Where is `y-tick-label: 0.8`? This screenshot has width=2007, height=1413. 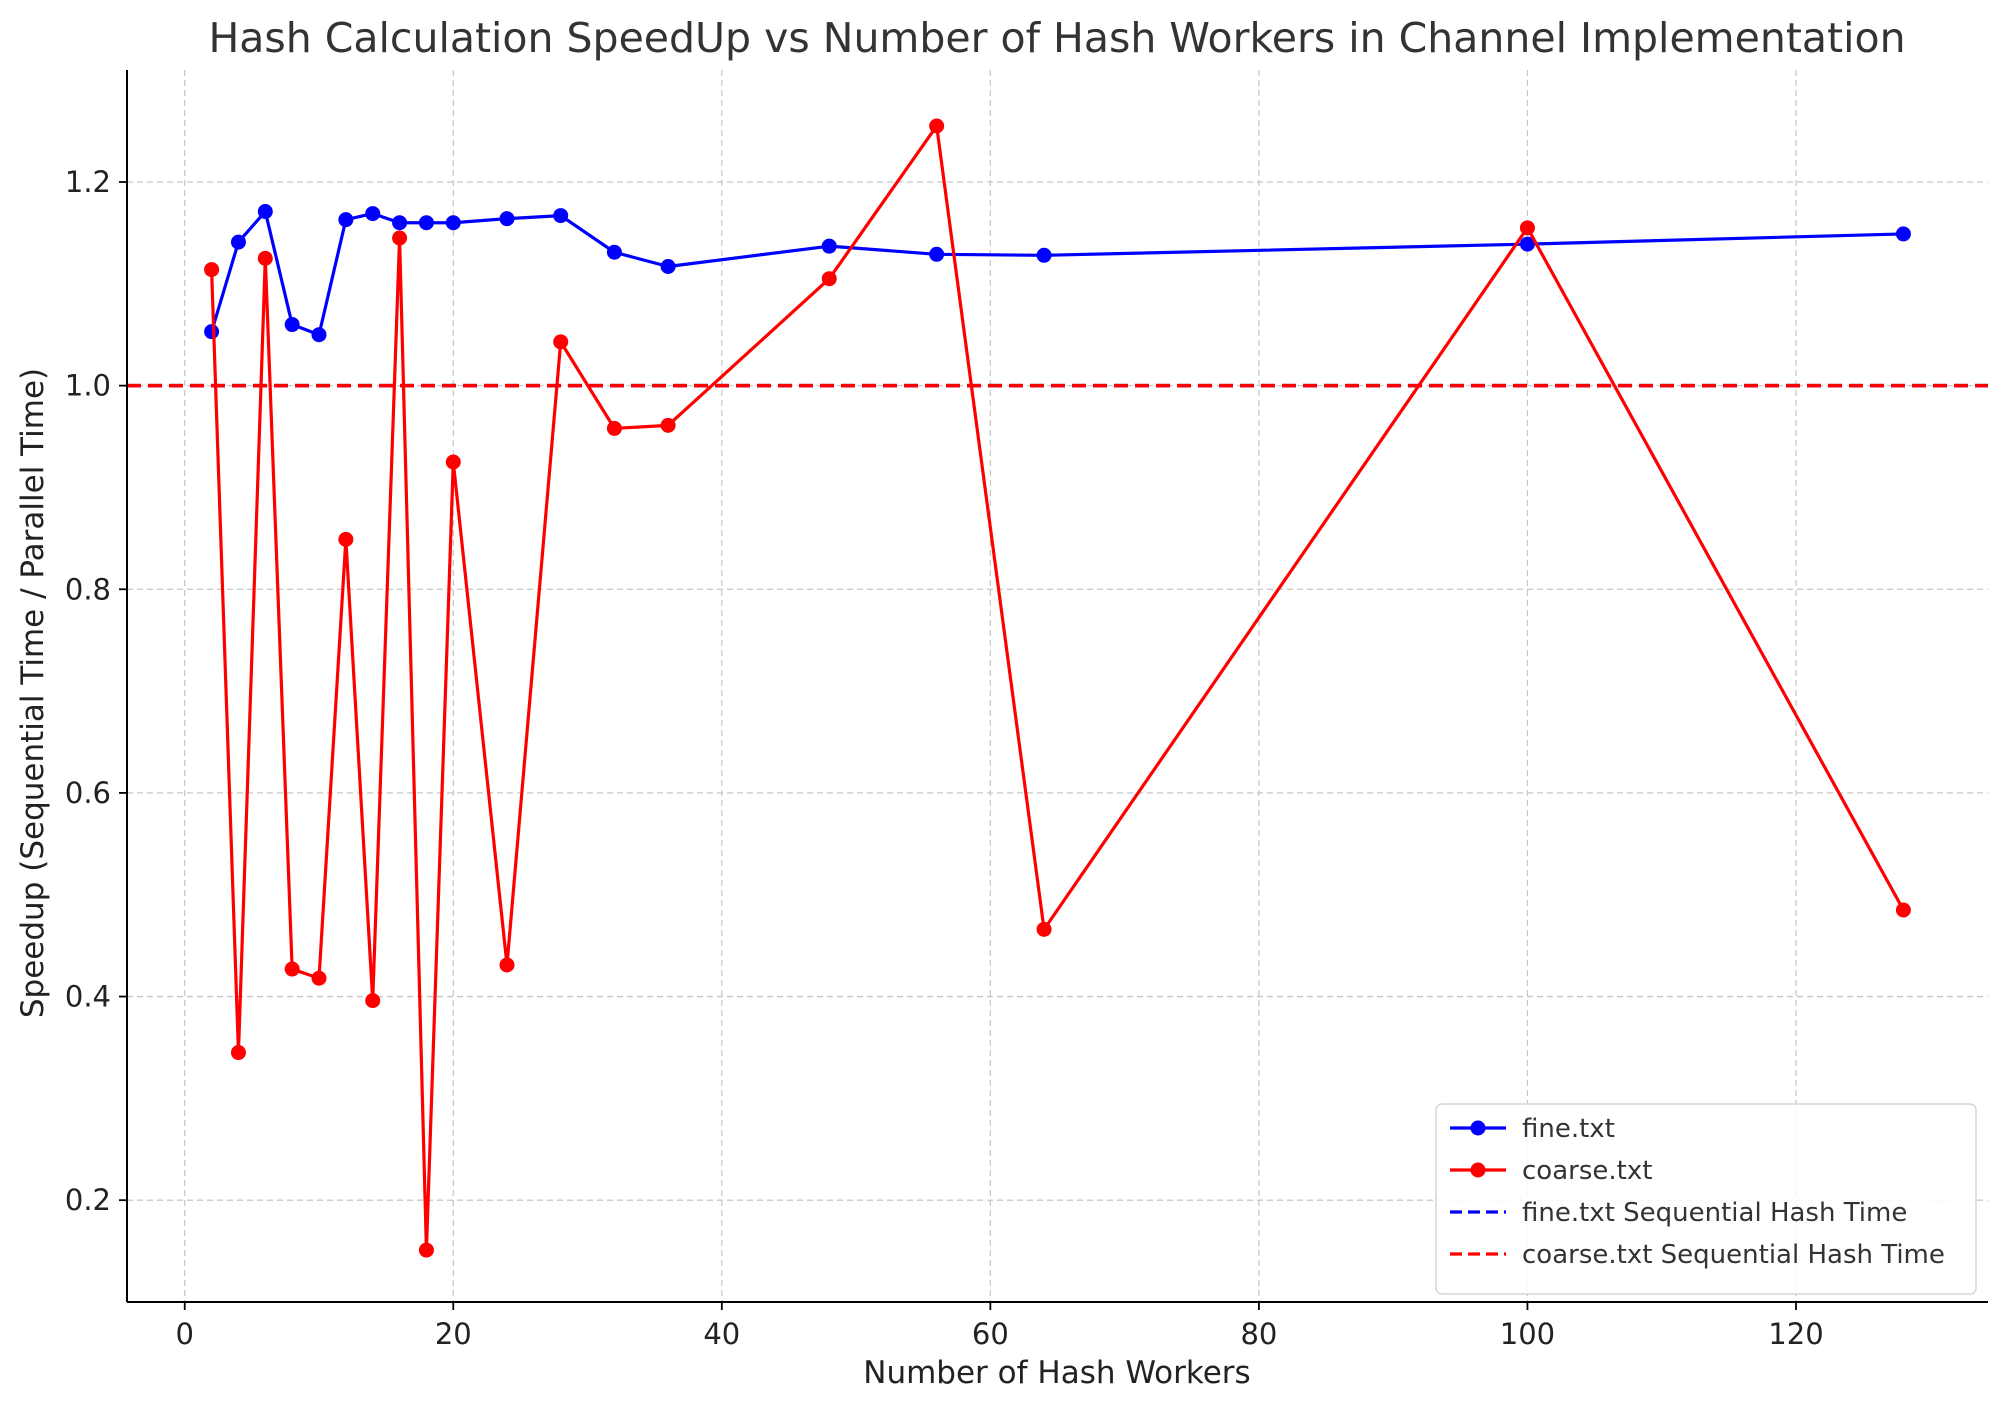 y-tick-label: 0.8 is located at coordinates (88, 589).